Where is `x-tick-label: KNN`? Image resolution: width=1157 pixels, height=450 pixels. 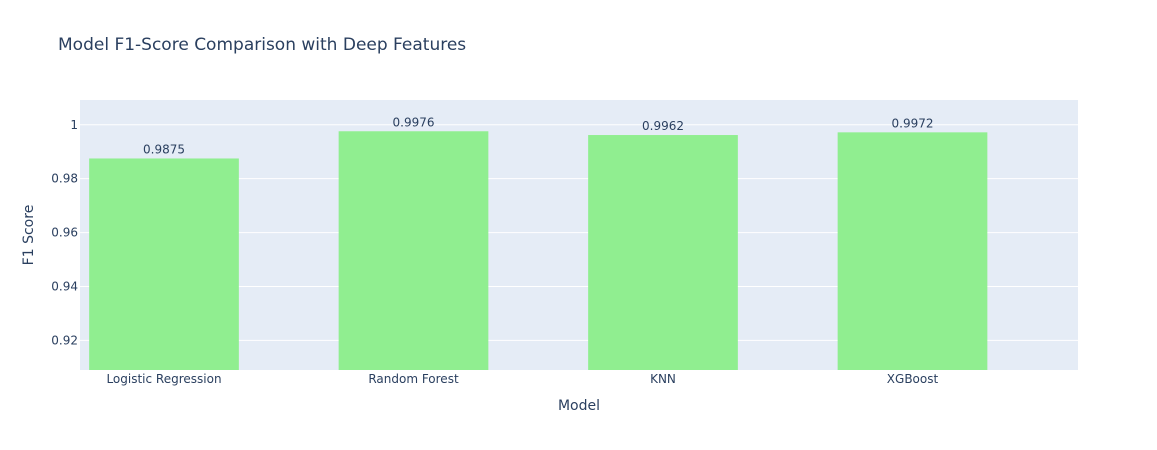 x-tick-label: KNN is located at coordinates (663, 379).